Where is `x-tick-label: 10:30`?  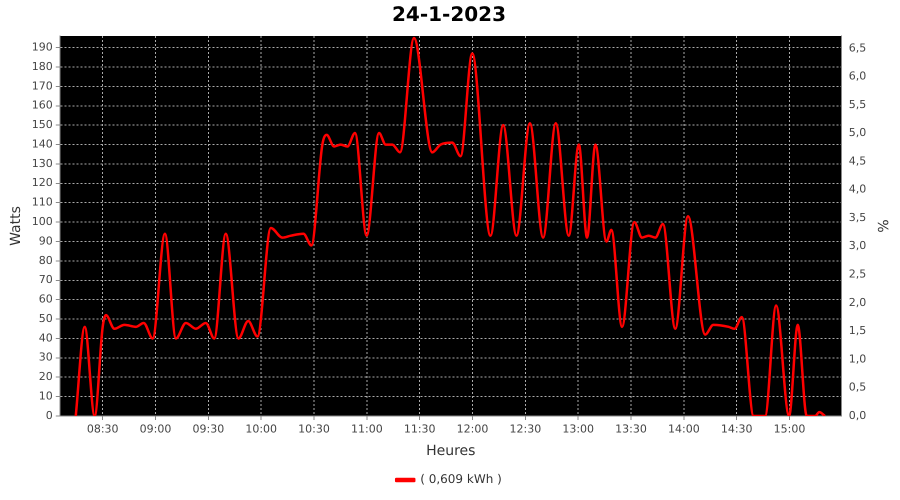
x-tick-label: 10:30 is located at coordinates (314, 429).